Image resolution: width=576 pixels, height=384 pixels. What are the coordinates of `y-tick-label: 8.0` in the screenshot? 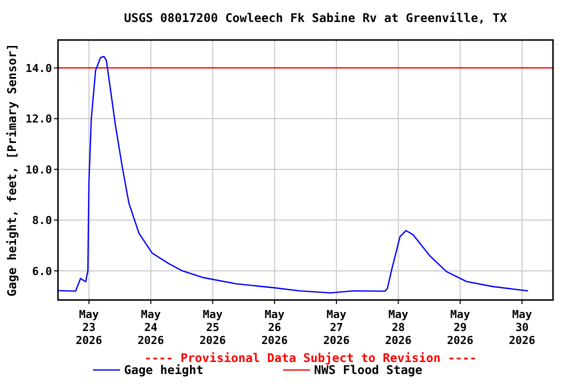 It's located at (42, 221).